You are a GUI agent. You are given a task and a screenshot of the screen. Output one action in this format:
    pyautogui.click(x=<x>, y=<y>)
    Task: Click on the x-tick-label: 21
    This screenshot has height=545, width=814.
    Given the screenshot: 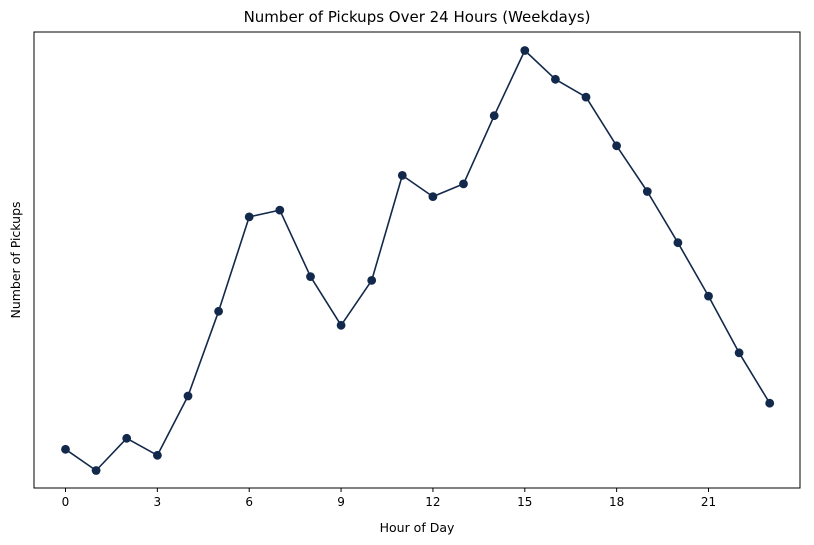 What is the action you would take?
    pyautogui.click(x=708, y=502)
    